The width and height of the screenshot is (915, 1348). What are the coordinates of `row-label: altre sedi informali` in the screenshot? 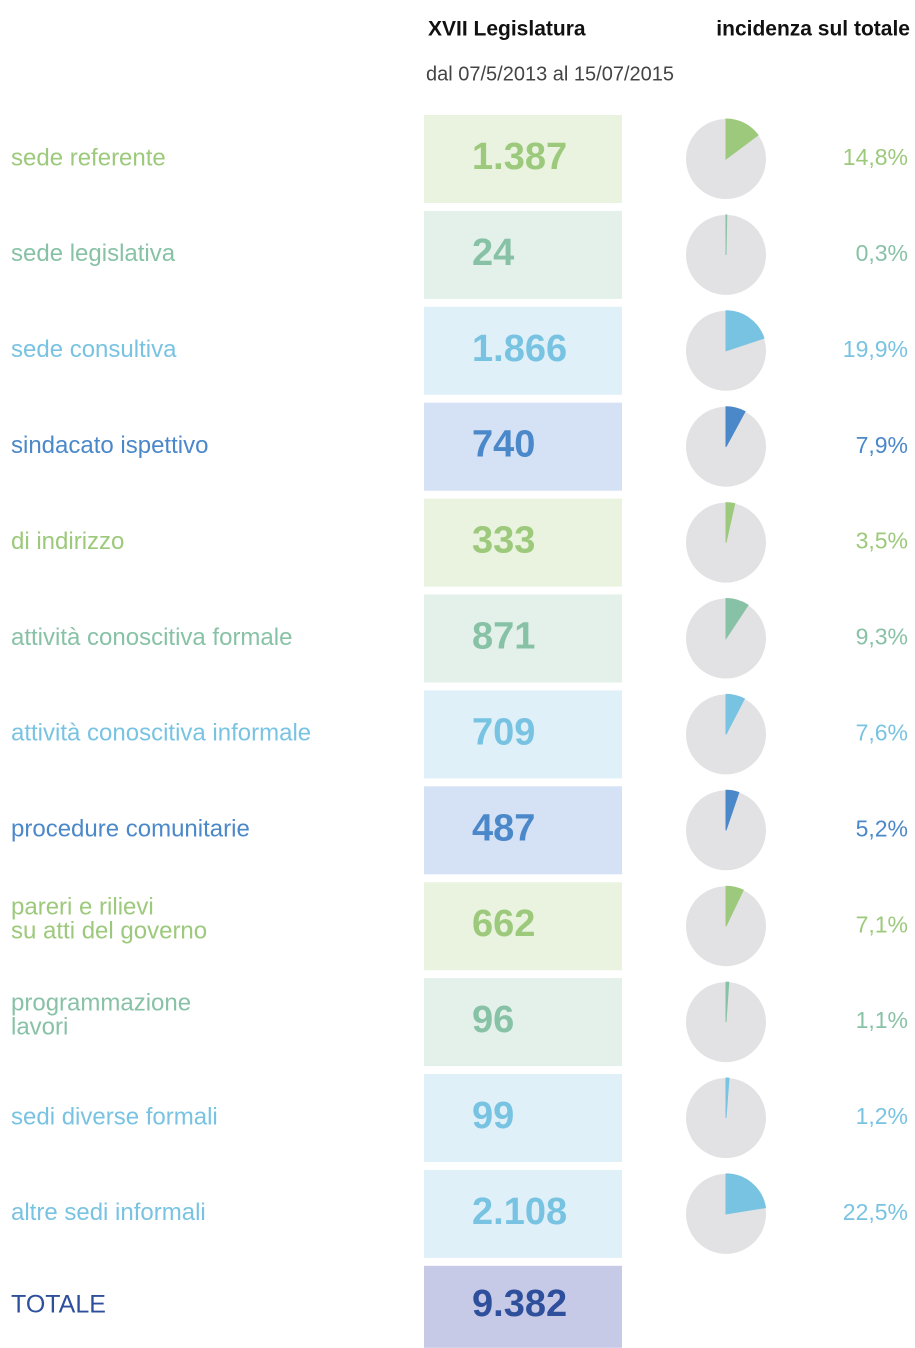 It's located at (108, 1212).